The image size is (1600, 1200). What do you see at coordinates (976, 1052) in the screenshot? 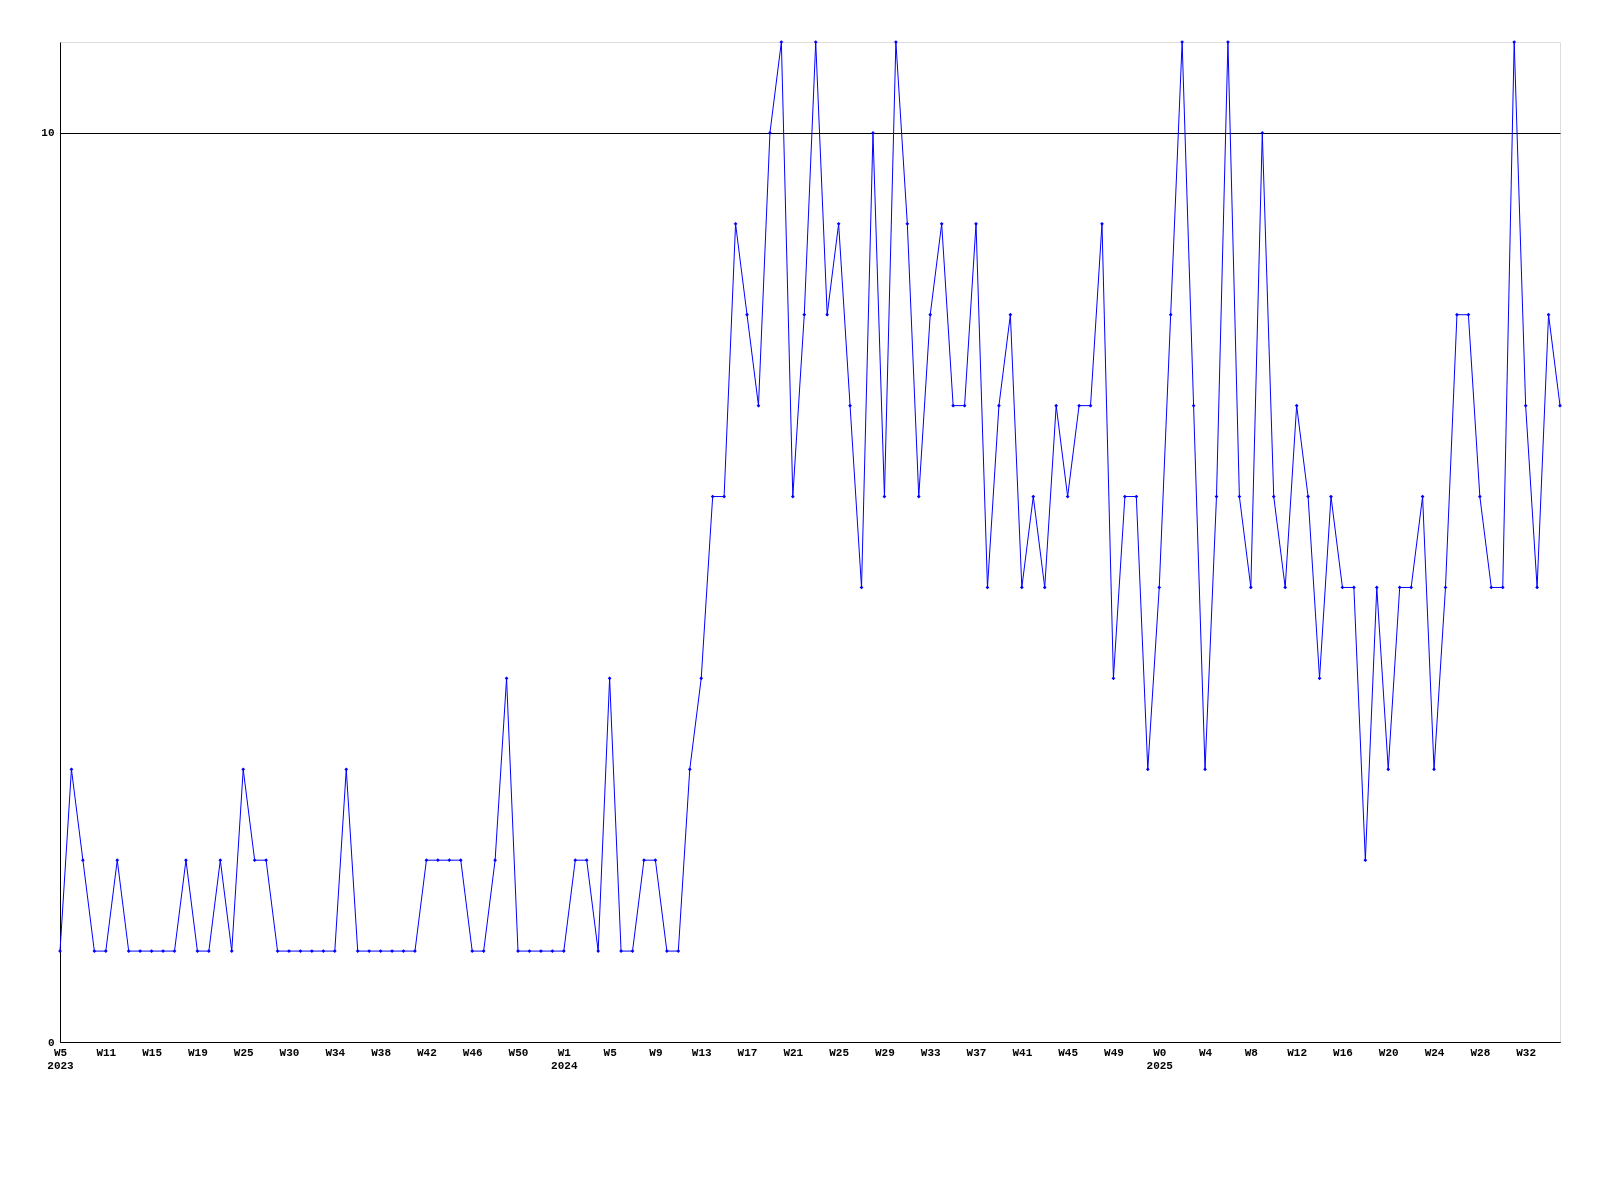
I see `x-tick-label: W37` at bounding box center [976, 1052].